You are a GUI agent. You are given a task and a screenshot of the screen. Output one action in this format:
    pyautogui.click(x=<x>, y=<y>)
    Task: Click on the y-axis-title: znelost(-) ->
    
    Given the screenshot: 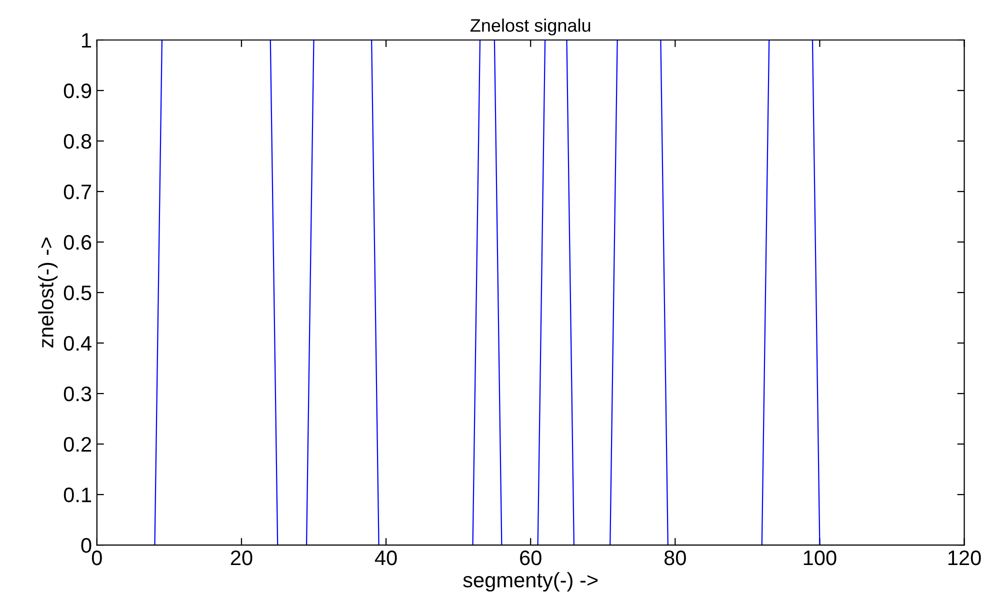 What is the action you would take?
    pyautogui.click(x=48, y=293)
    